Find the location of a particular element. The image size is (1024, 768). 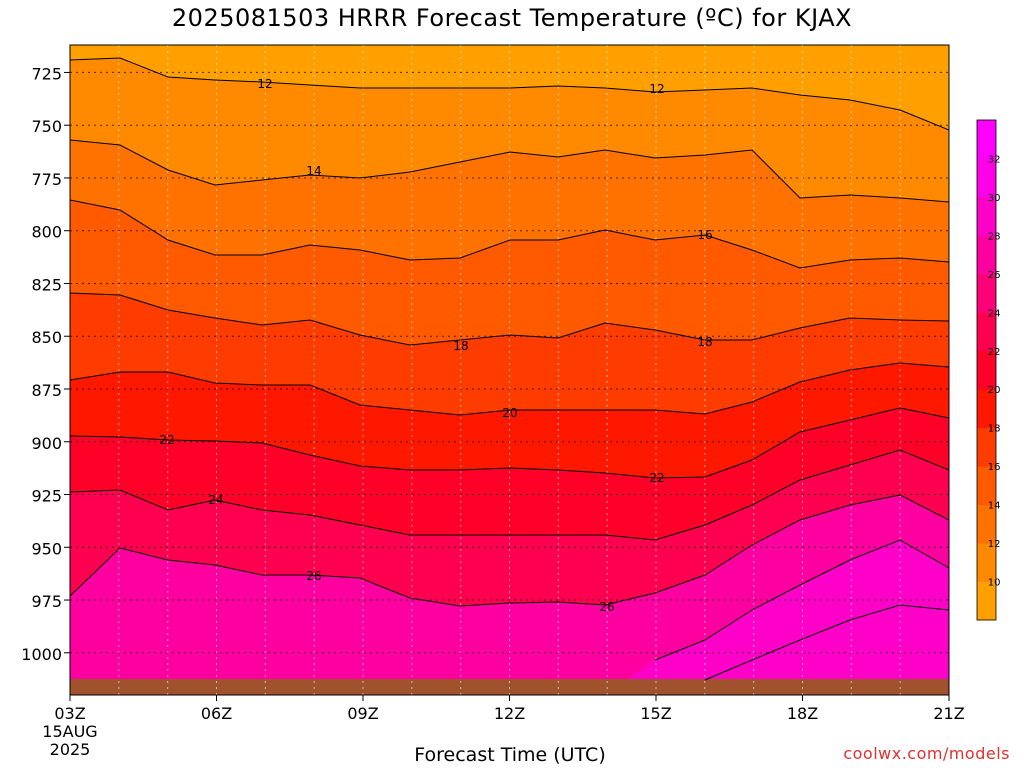

y-tick-label: 925 is located at coordinates (46, 496).